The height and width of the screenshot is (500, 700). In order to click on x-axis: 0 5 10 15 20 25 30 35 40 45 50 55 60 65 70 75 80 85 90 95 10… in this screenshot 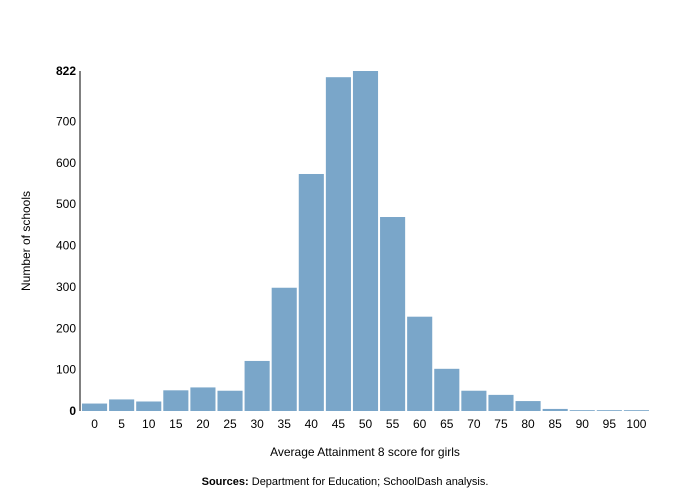, I will do `click(369, 424)`.